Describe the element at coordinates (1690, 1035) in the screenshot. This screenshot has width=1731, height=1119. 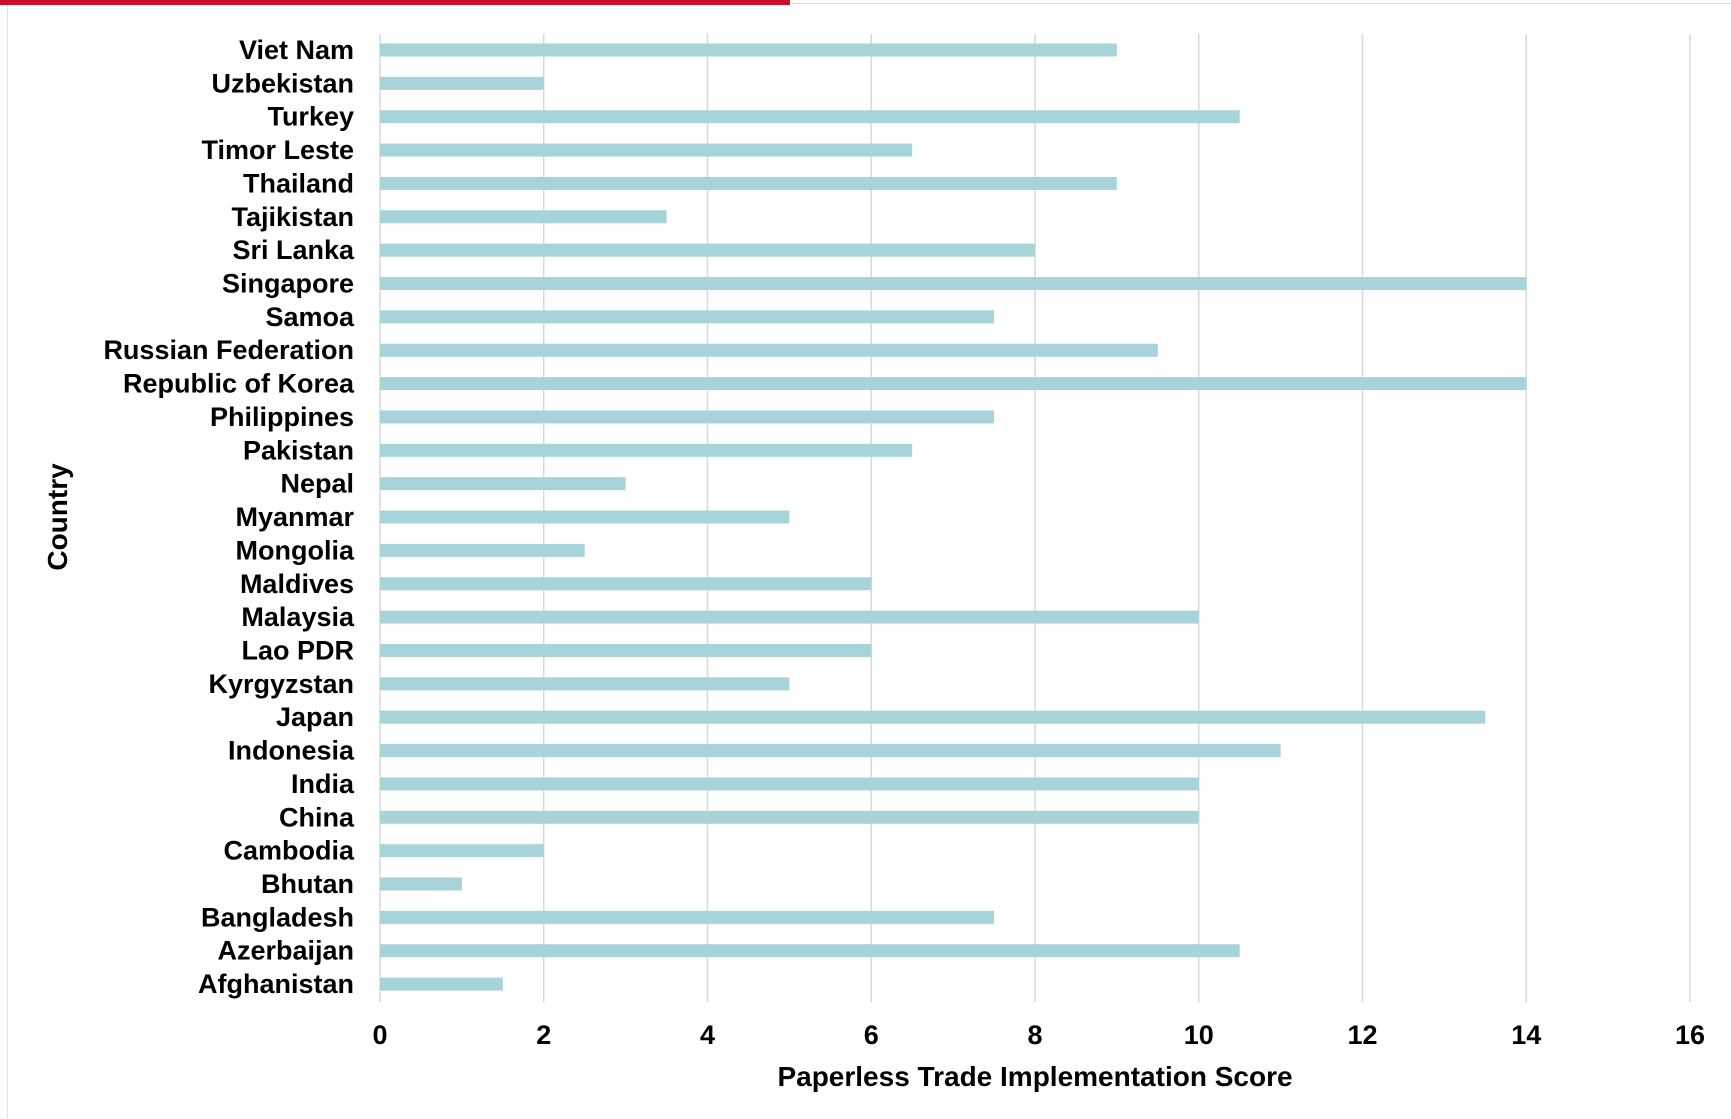
I see `x-tick-label: 16` at that location.